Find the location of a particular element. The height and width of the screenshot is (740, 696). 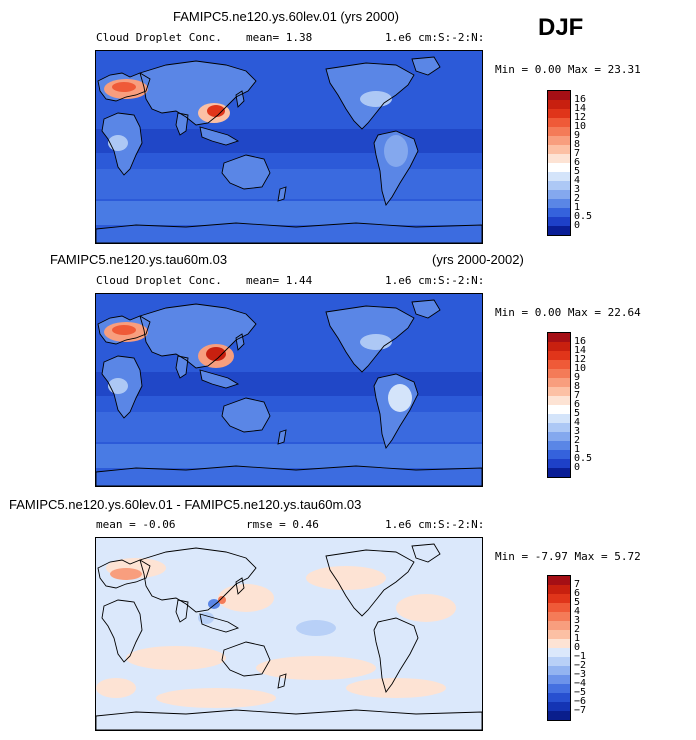

colorbar-label: 2 is located at coordinates (577, 440).